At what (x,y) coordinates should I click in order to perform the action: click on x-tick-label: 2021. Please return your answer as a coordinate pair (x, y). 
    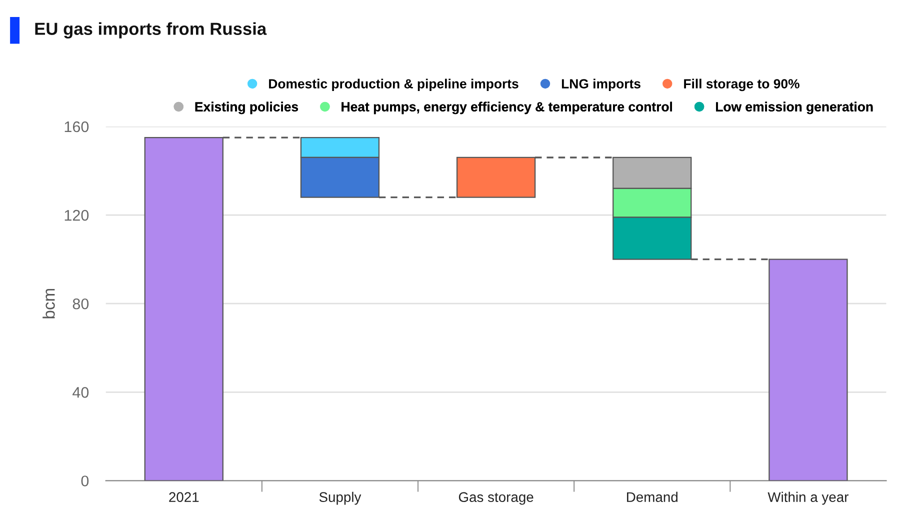
    Looking at the image, I should click on (184, 497).